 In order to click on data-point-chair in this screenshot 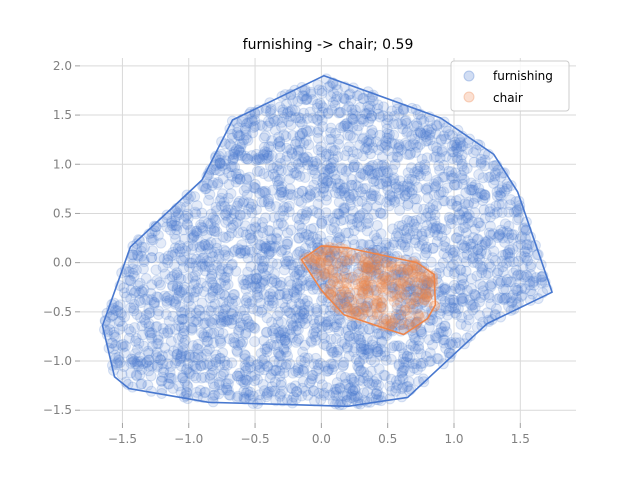, I will do `click(427, 296)`.